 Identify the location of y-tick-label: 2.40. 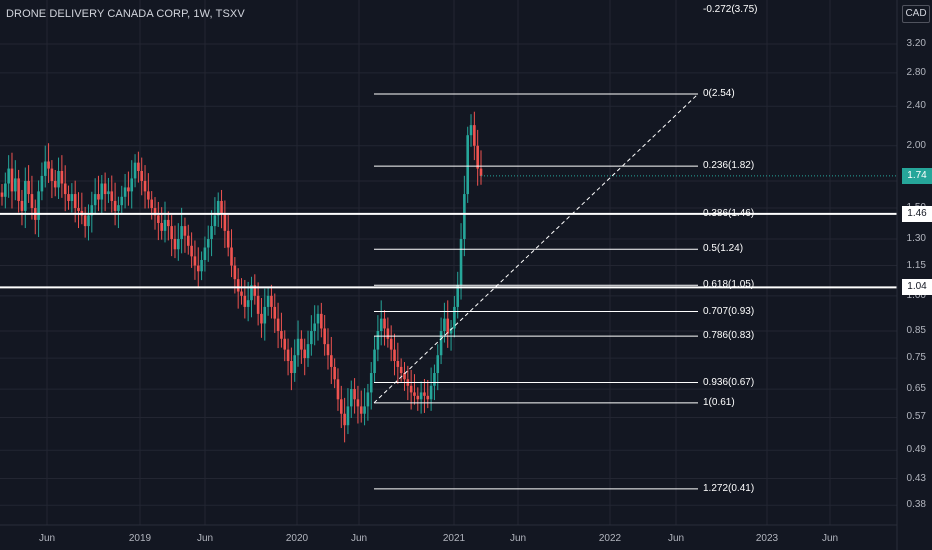
(916, 106).